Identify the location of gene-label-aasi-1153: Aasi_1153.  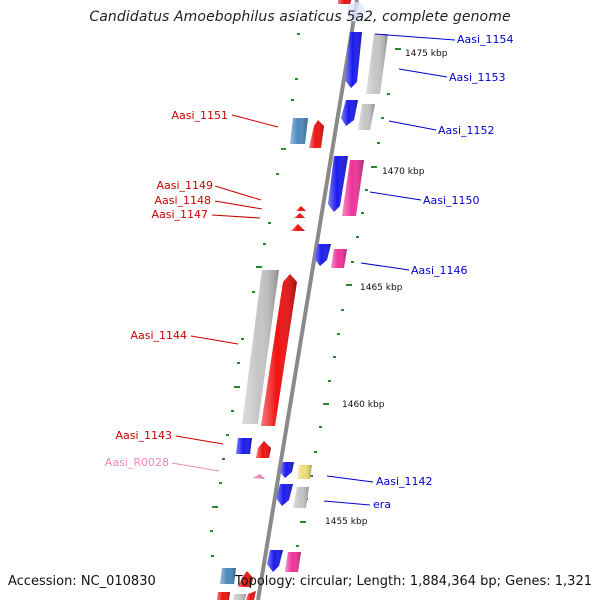
(477, 77).